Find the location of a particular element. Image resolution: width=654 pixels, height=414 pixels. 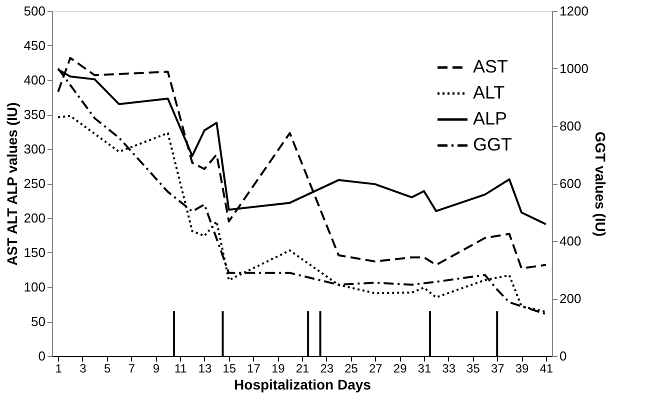

x-tick-label: 41 is located at coordinates (547, 369).